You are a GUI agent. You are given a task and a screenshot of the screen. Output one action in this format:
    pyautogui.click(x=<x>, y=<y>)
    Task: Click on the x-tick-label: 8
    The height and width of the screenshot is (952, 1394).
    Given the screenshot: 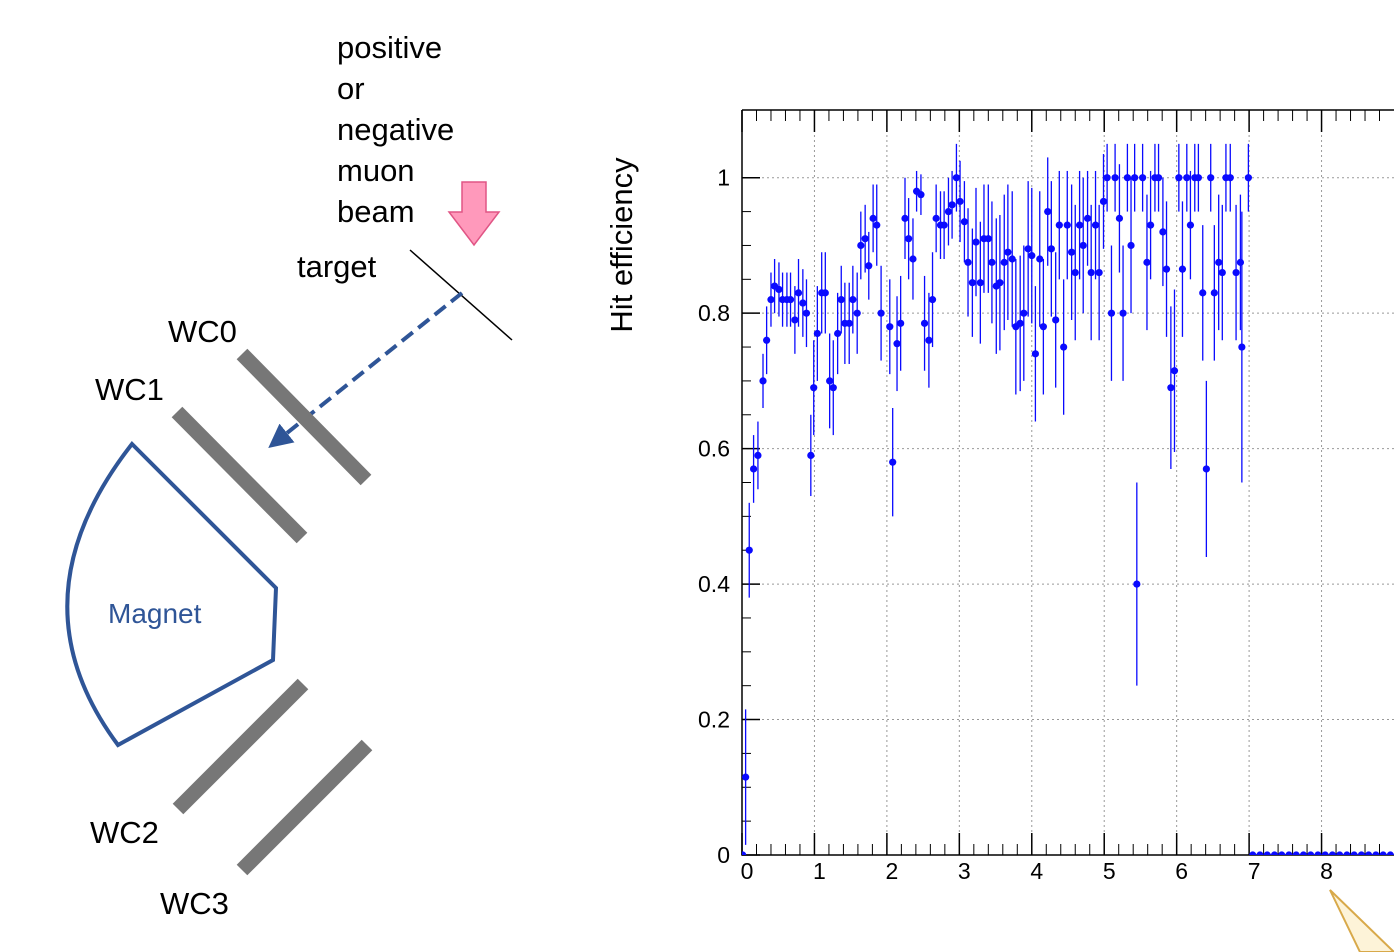 What is the action you would take?
    pyautogui.click(x=1326, y=871)
    